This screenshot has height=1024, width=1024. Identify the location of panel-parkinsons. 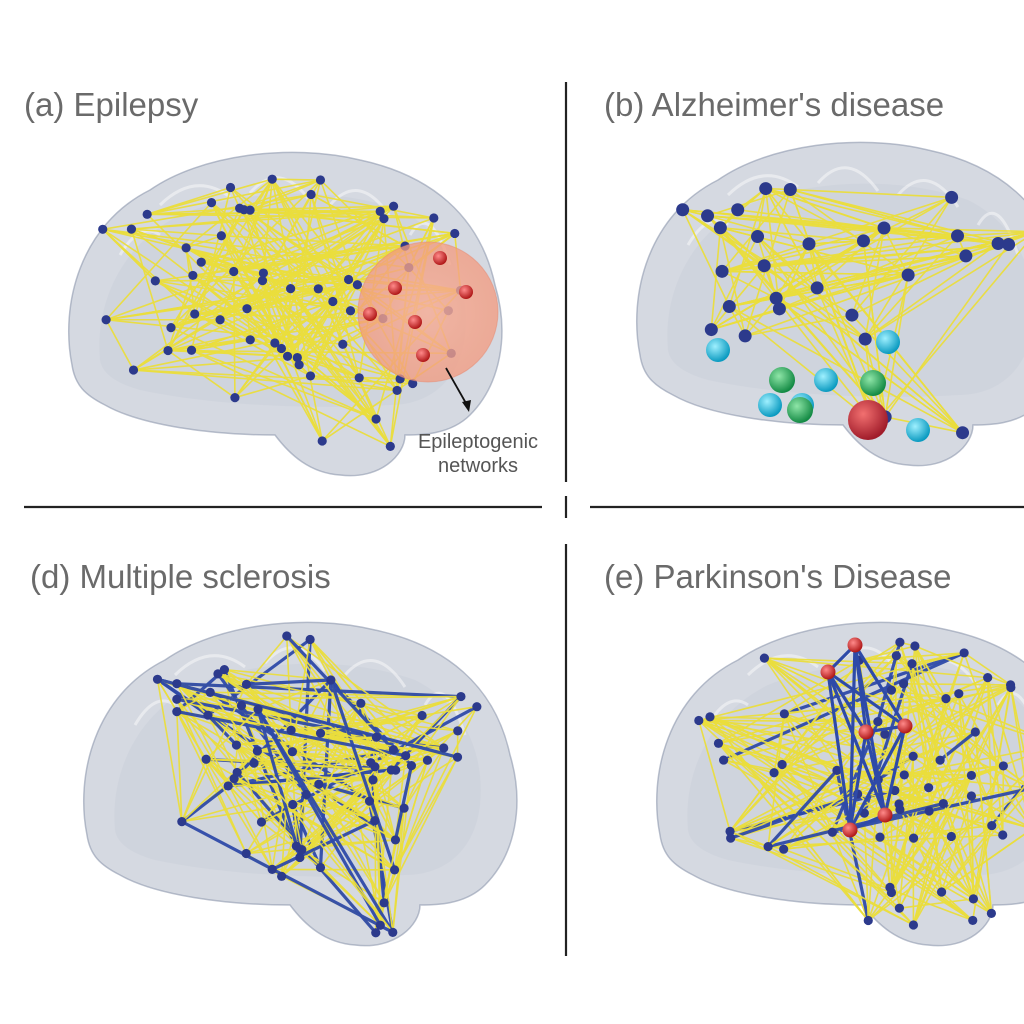
(840, 784).